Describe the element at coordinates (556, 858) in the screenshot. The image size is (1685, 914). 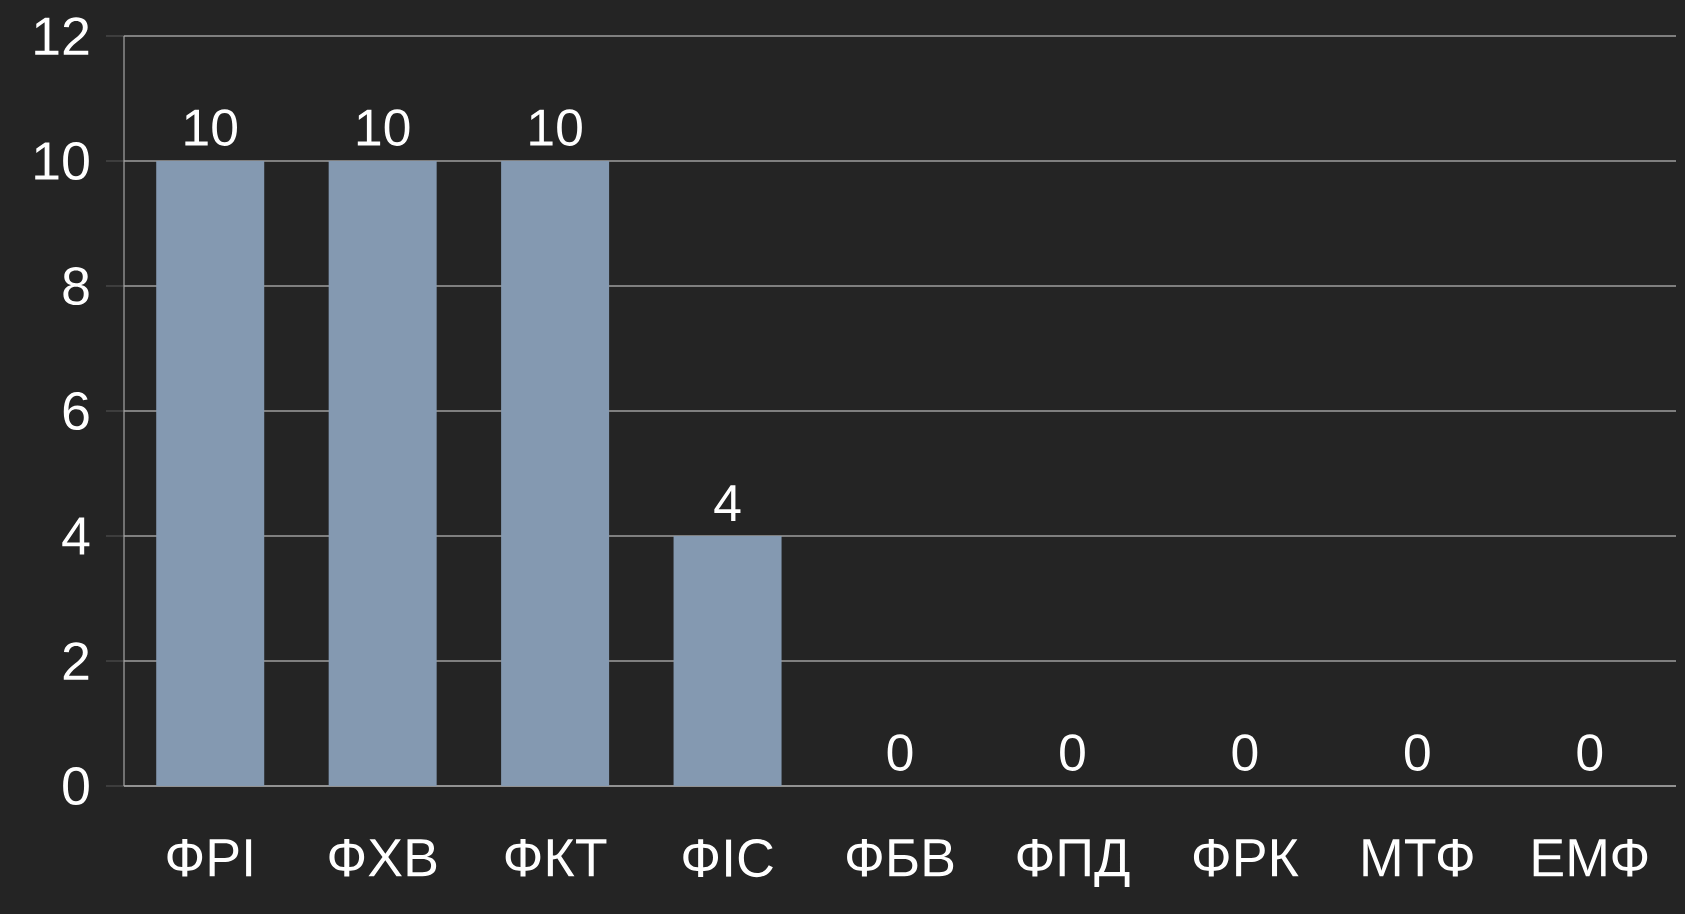
I see `x-tick-label: ФКТ` at that location.